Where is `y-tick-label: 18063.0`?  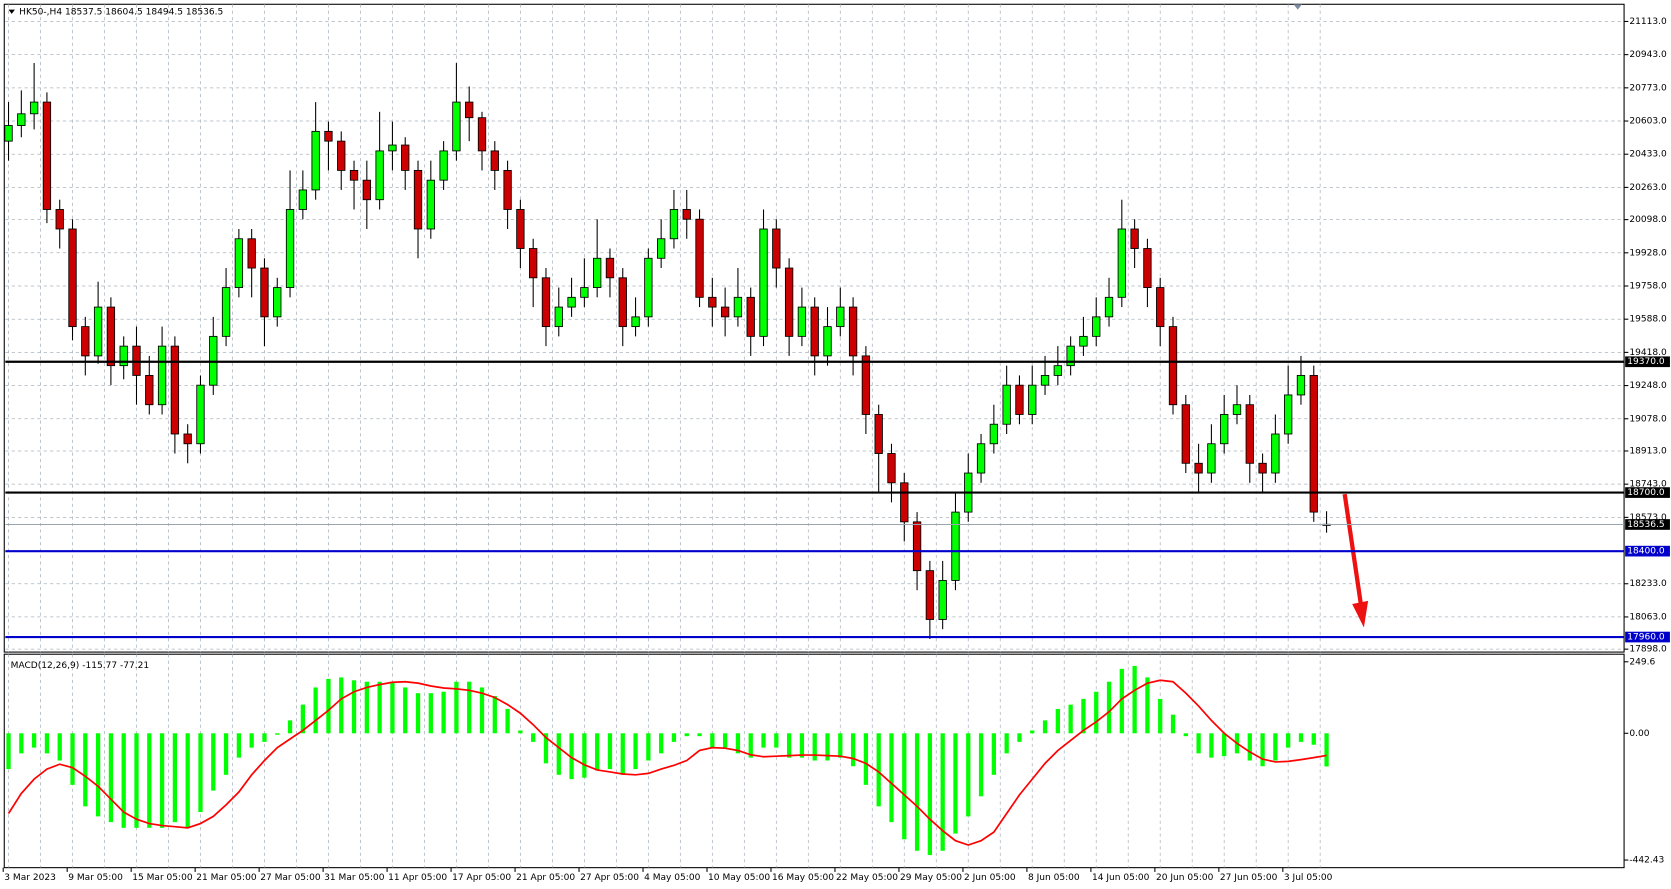 y-tick-label: 18063.0 is located at coordinates (1648, 617).